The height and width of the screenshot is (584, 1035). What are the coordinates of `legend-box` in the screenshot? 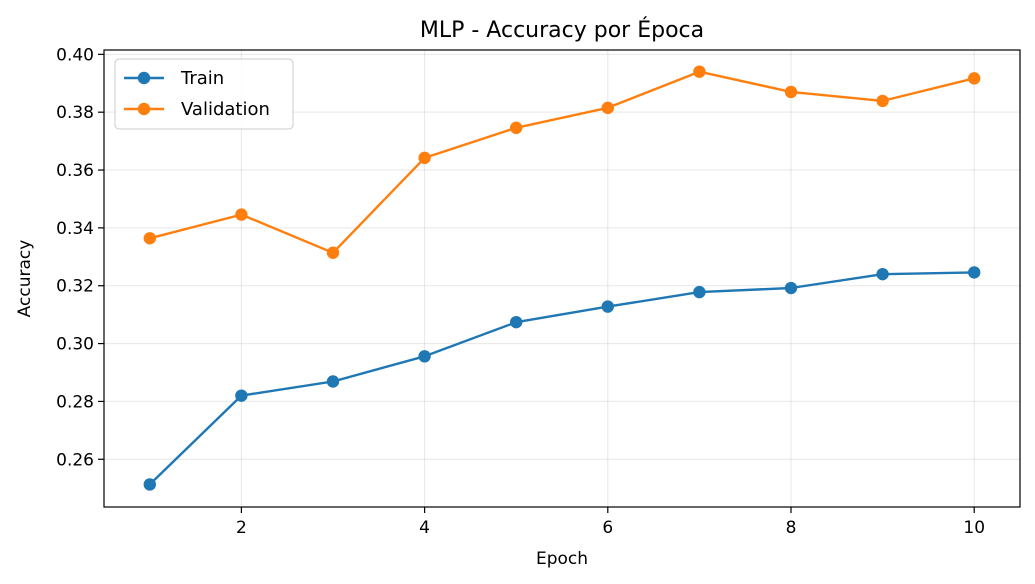 It's located at (204, 94).